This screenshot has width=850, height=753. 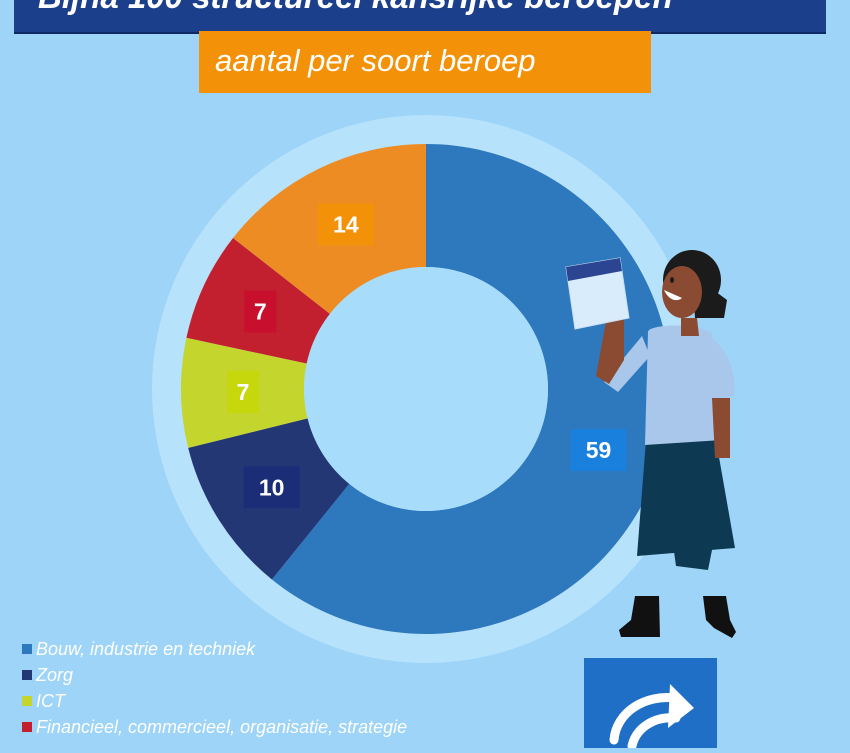 I want to click on woman-holding-card-illustration, so click(x=666, y=444).